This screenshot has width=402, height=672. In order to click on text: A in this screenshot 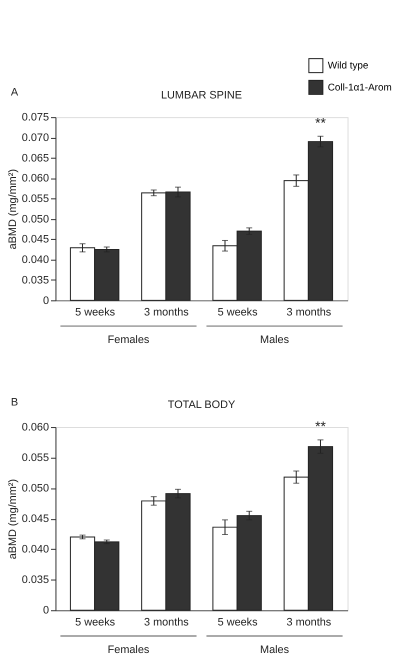, I will do `click(14, 92)`.